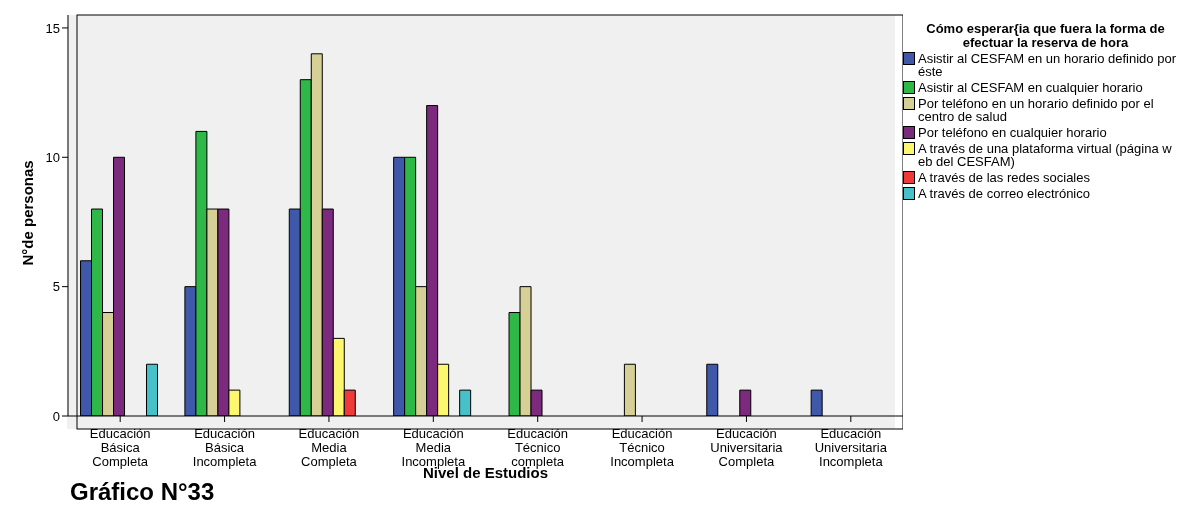 The width and height of the screenshot is (1196, 506). What do you see at coordinates (642, 447) in the screenshot?
I see `x-tick-label: Educación Técnico Incompleta` at bounding box center [642, 447].